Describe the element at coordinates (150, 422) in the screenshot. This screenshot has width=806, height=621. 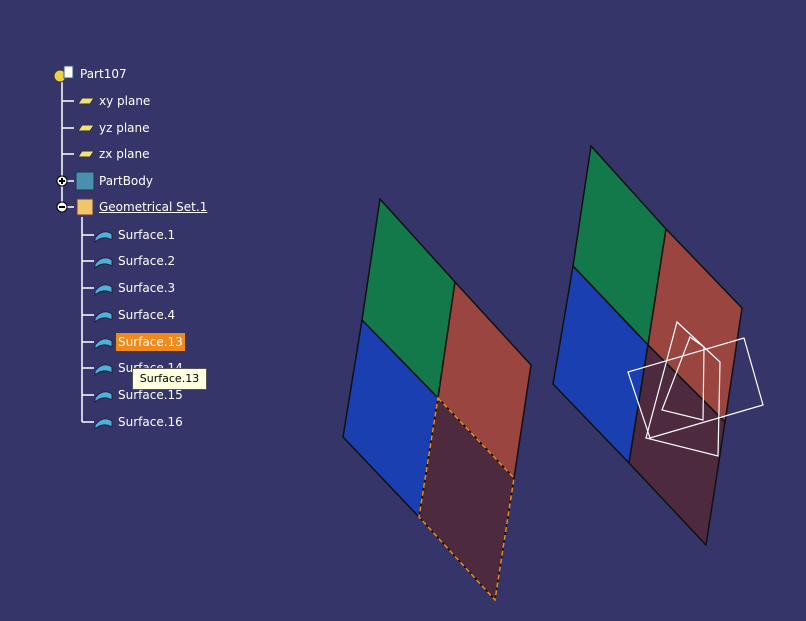
I see `tree-node: Surface.16` at that location.